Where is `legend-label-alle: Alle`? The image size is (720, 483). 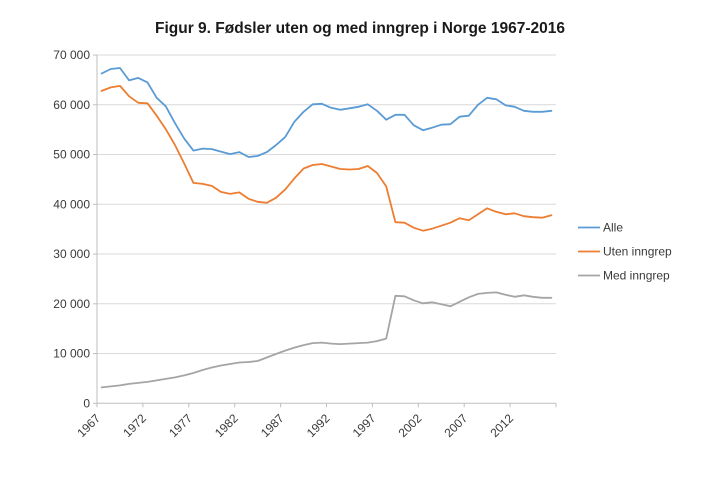 legend-label-alle: Alle is located at coordinates (613, 228).